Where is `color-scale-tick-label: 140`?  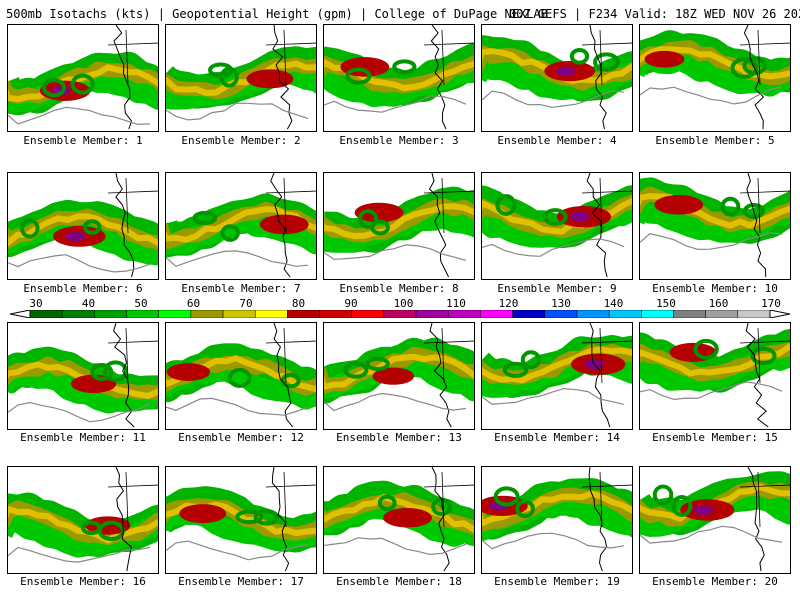
color-scale-tick-label: 140 is located at coordinates (613, 303).